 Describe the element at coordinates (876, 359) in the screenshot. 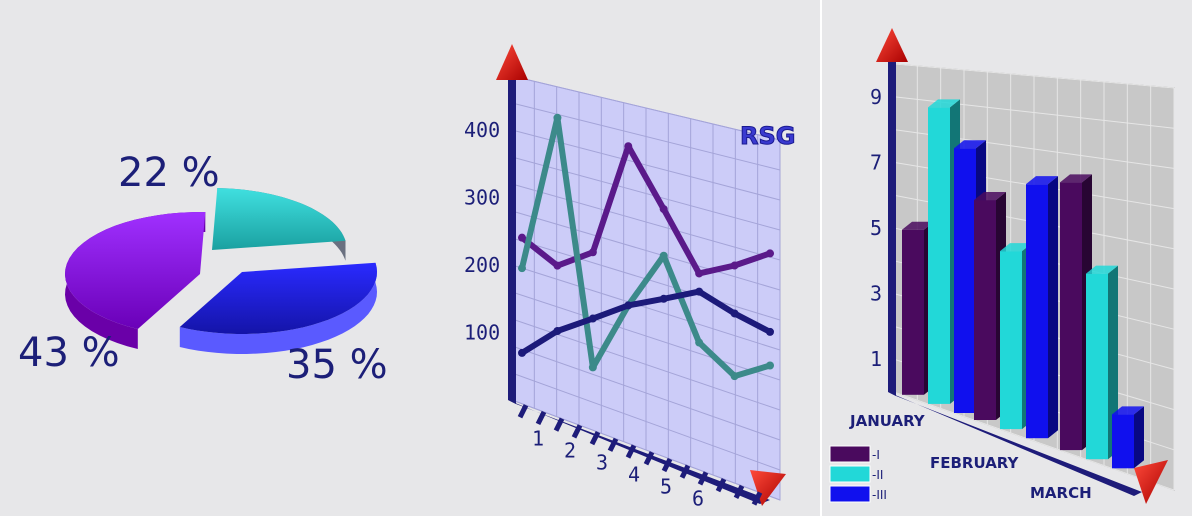

I see `bar-y-tick-label: 1` at that location.